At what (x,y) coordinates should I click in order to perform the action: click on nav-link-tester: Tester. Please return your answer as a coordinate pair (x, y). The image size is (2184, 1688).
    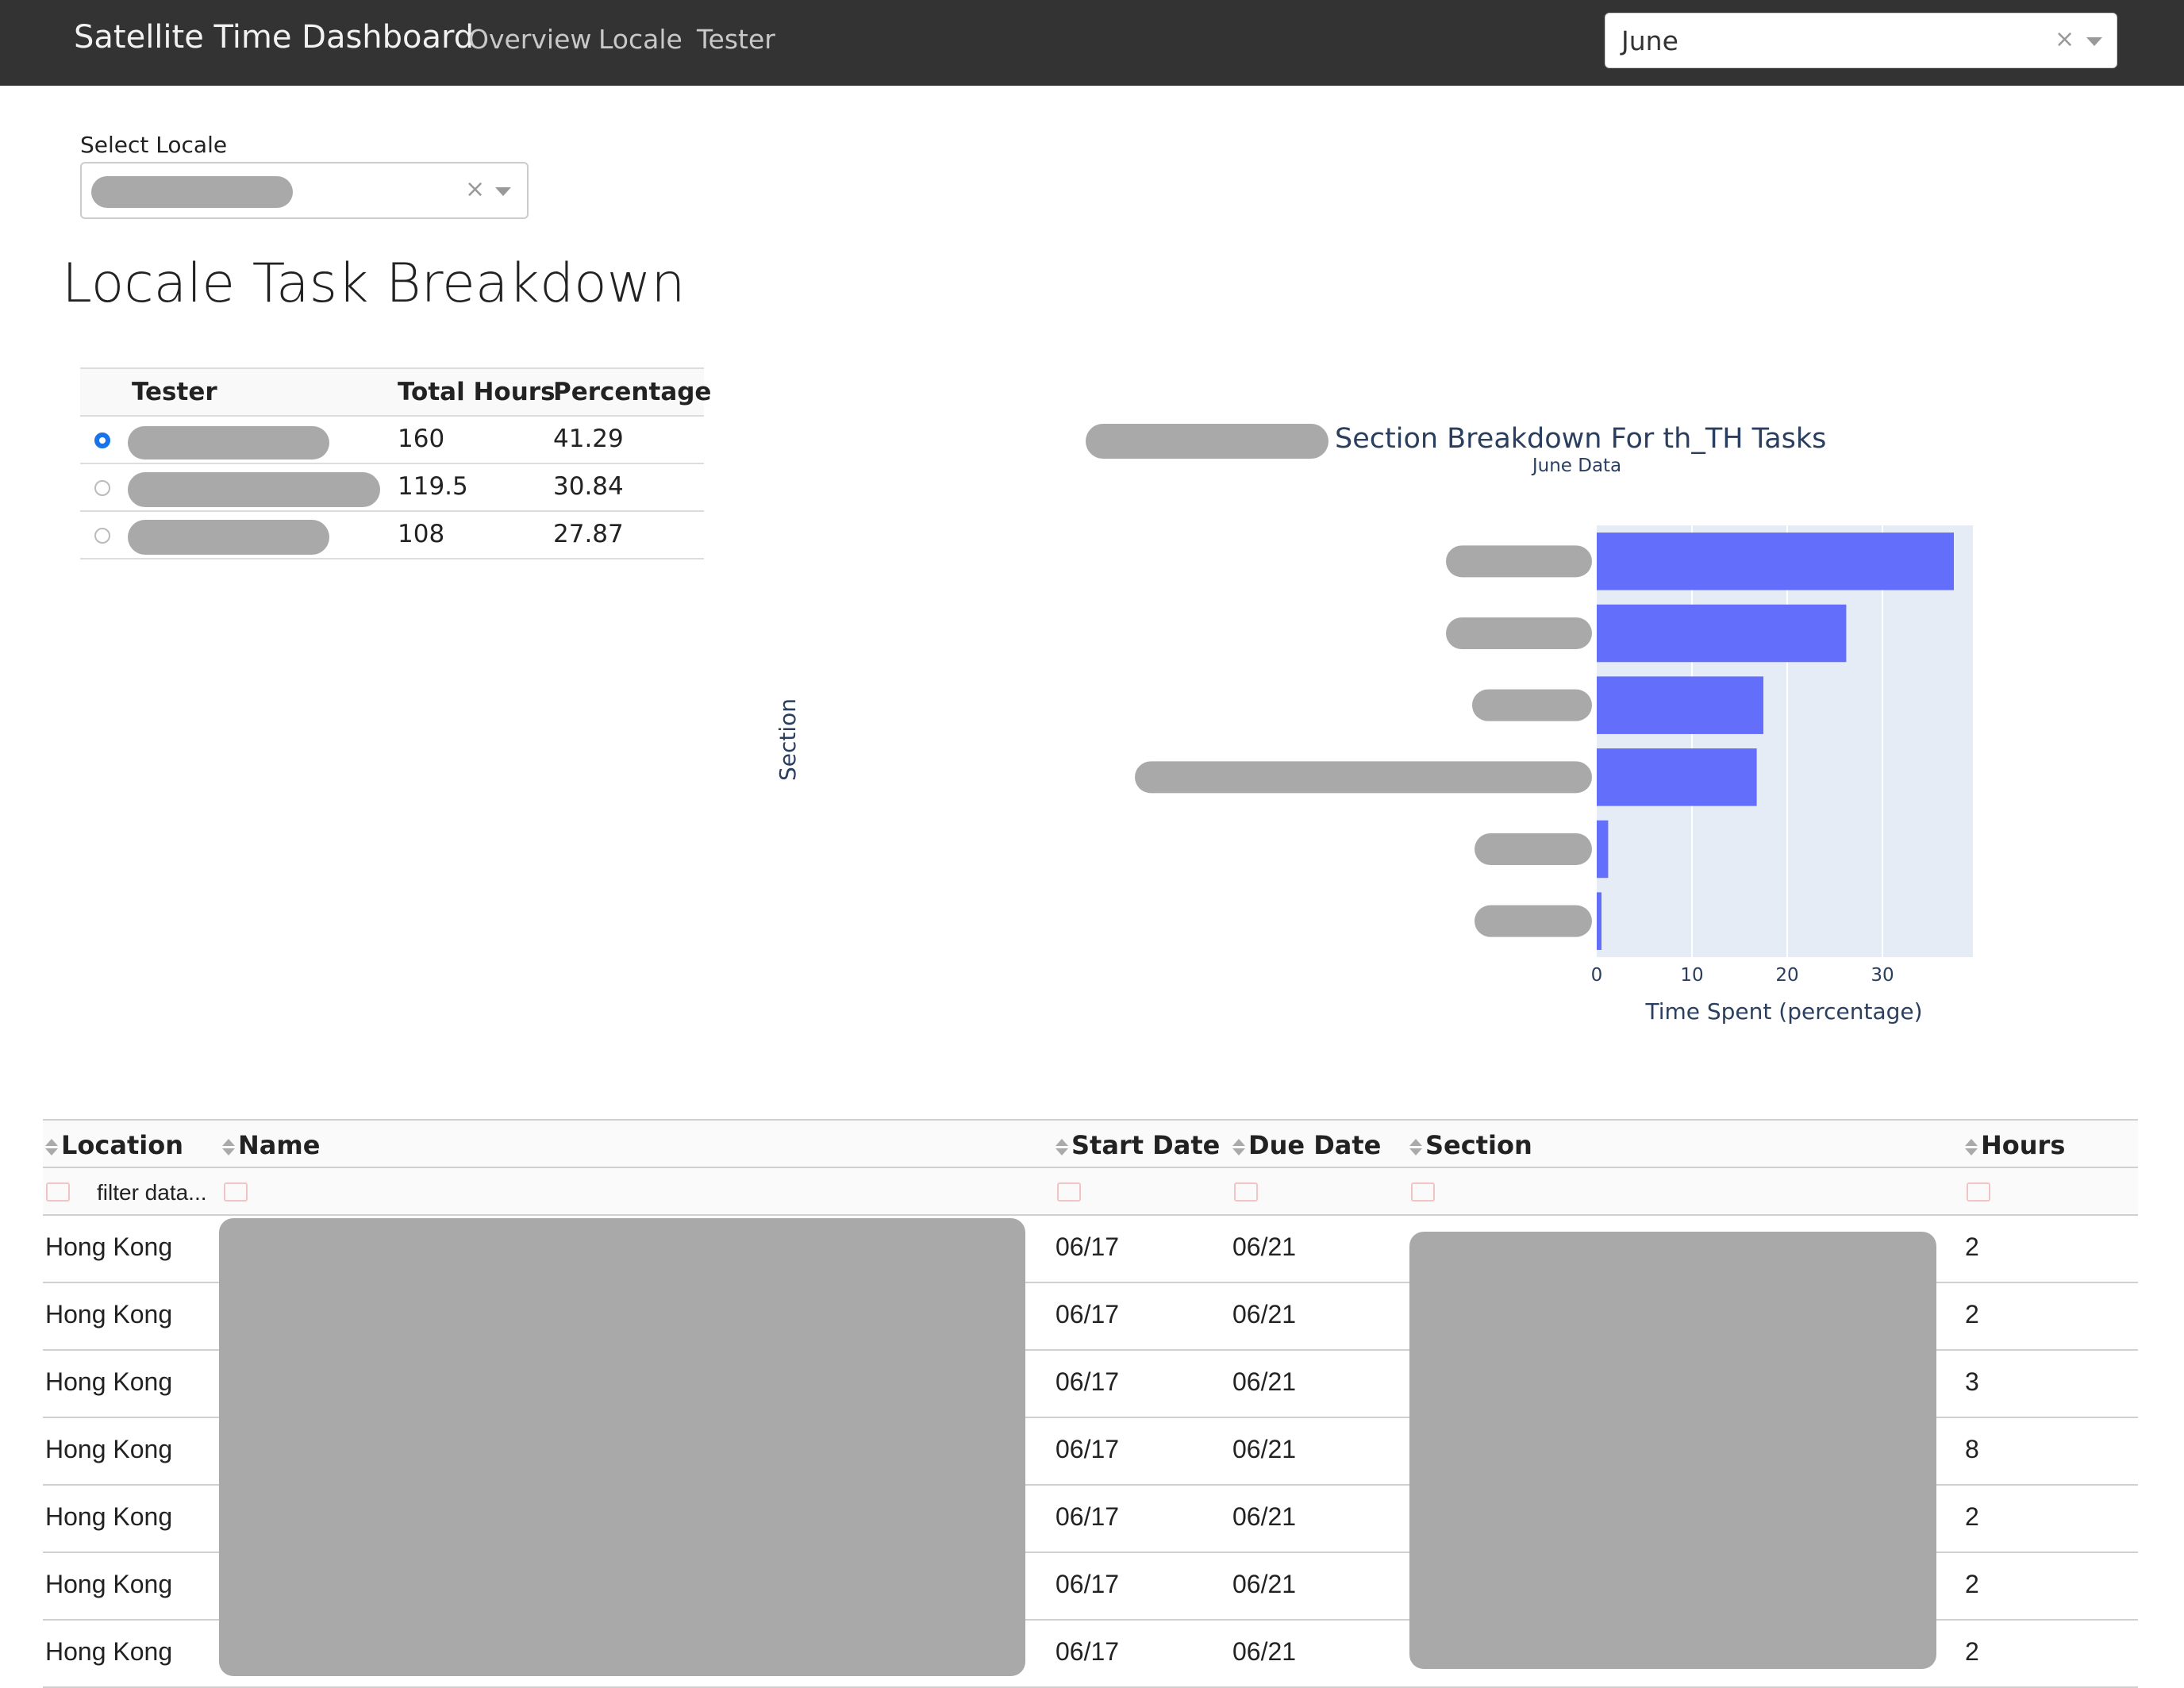
    Looking at the image, I should click on (736, 39).